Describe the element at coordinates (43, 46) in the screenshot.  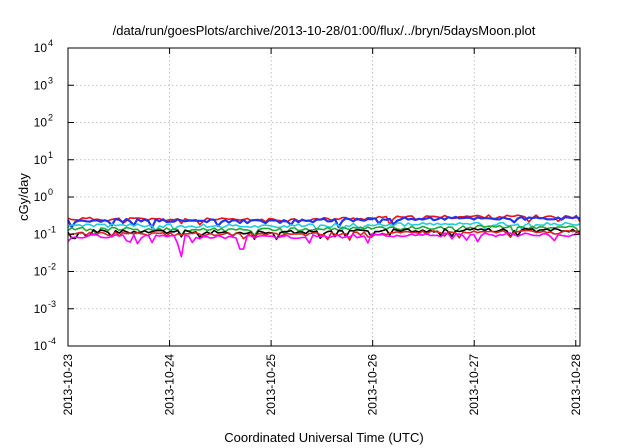
I see `y-tick-label: 10⁴` at that location.